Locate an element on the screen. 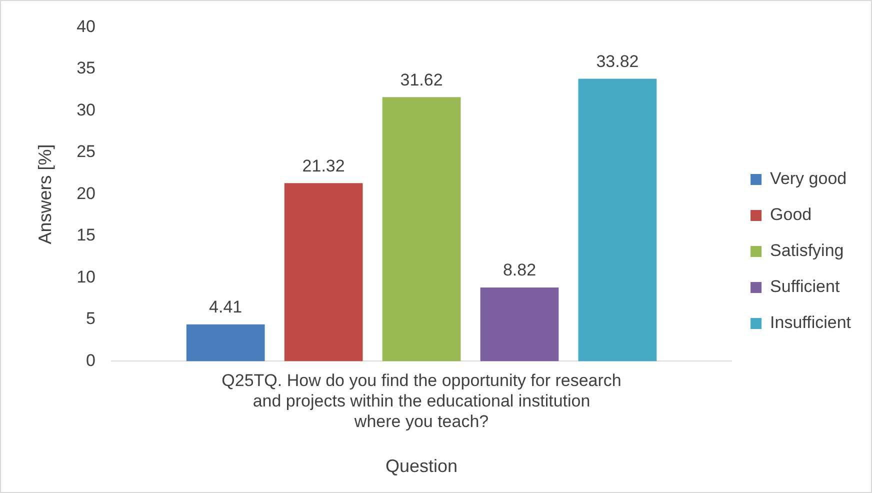 This screenshot has height=493, width=872. legend-label: Satisfying is located at coordinates (807, 250).